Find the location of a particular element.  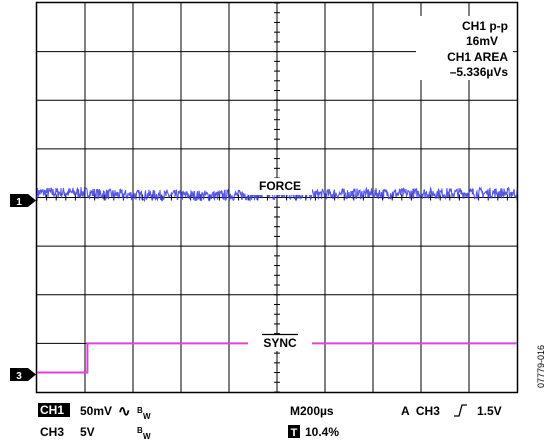

ch1-tag-bg is located at coordinates (54, 410).